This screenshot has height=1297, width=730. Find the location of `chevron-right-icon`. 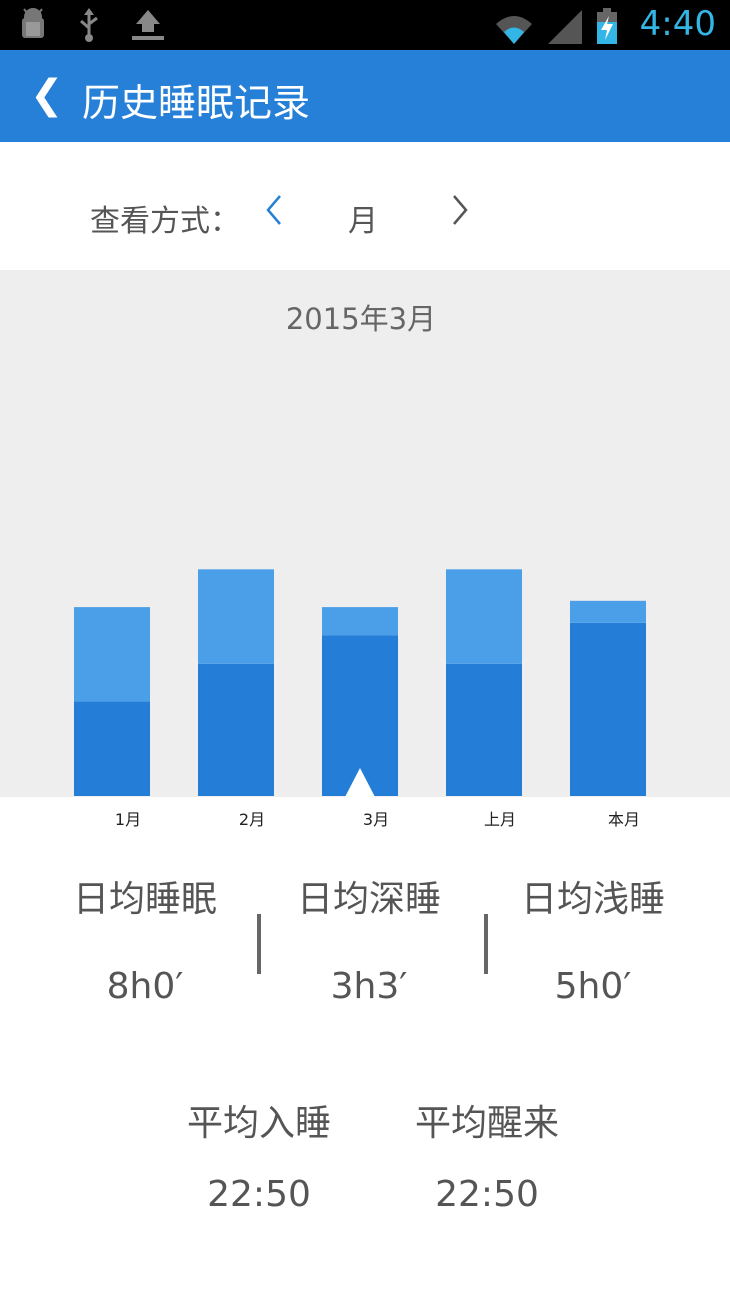

chevron-right-icon is located at coordinates (460, 210).